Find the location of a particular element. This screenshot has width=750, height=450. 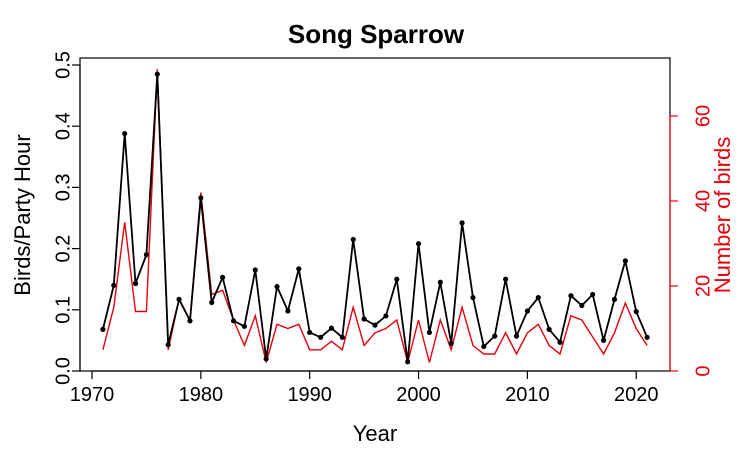

x-tick-label: 1990 is located at coordinates (309, 395).